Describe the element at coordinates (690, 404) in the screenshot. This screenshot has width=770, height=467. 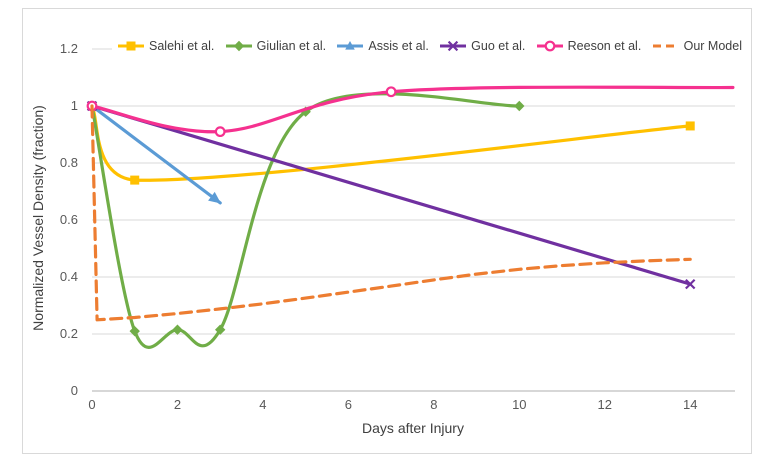
I see `x-tick-label: 14` at that location.